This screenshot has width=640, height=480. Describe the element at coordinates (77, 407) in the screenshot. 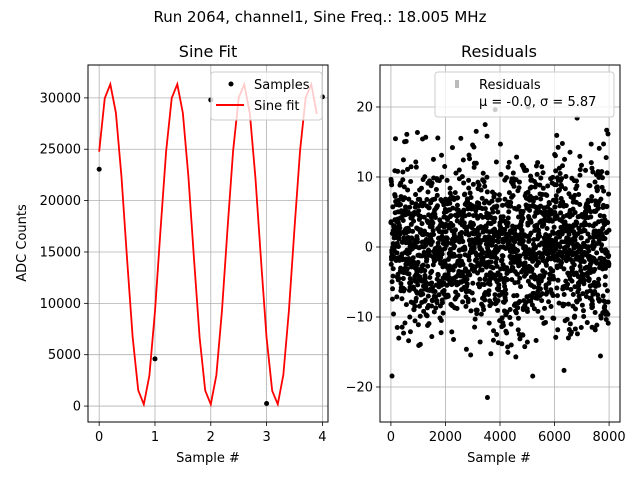

I see `sine-fit-ytick-label-0: 0` at that location.